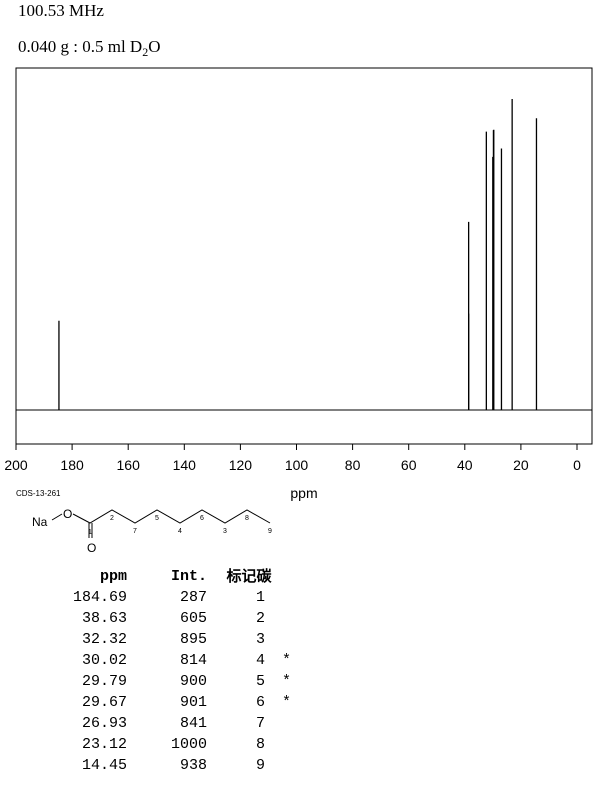 This screenshot has height=794, width=595. I want to click on chemical-structure: CDS-13-261 Na O O 1 2 7 5 4 6 3 8 9, so click(144, 522).